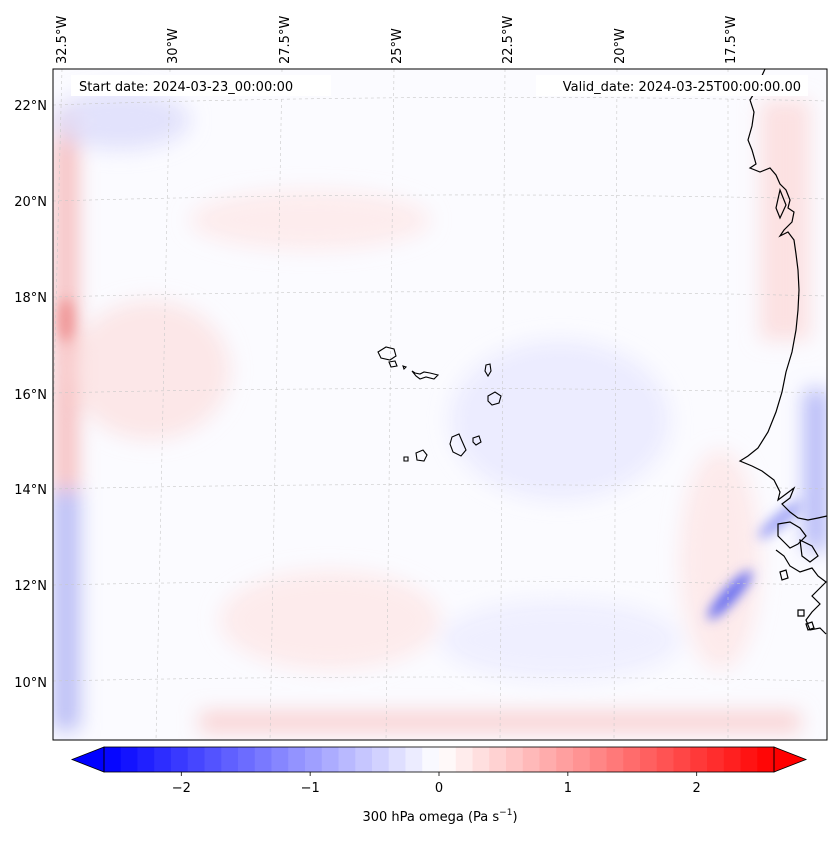 This screenshot has height=843, width=837. What do you see at coordinates (508, 40) in the screenshot?
I see `lon-label: 22.5°W` at bounding box center [508, 40].